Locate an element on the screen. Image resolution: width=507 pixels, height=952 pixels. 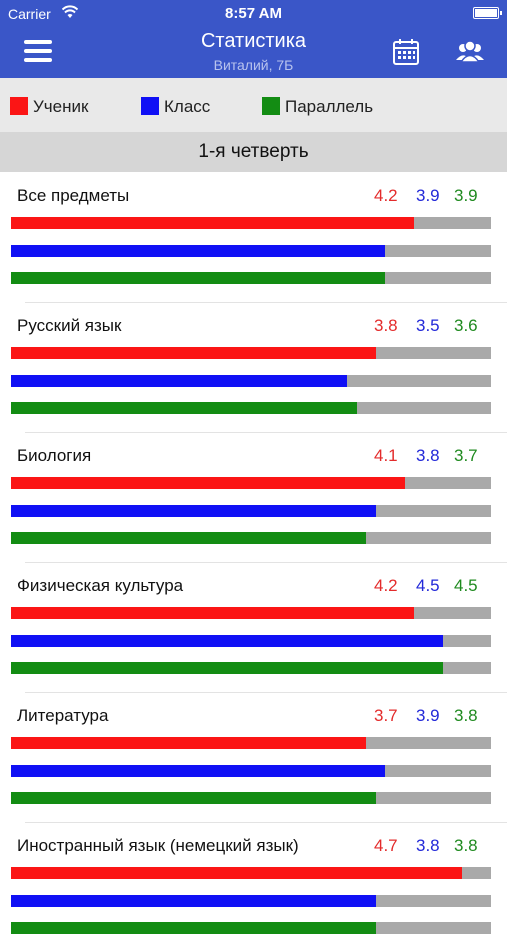
student-grade: 4.7 is located at coordinates (386, 845).